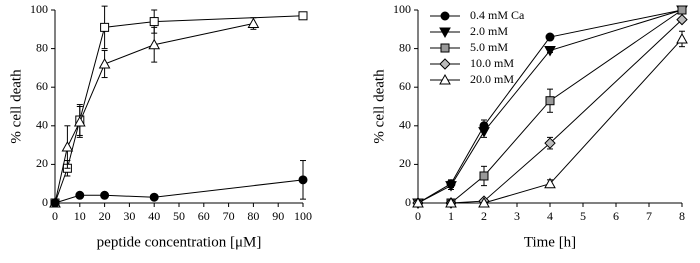 This screenshot has height=263, width=700. I want to click on x-tick-label: 1, so click(451, 216).